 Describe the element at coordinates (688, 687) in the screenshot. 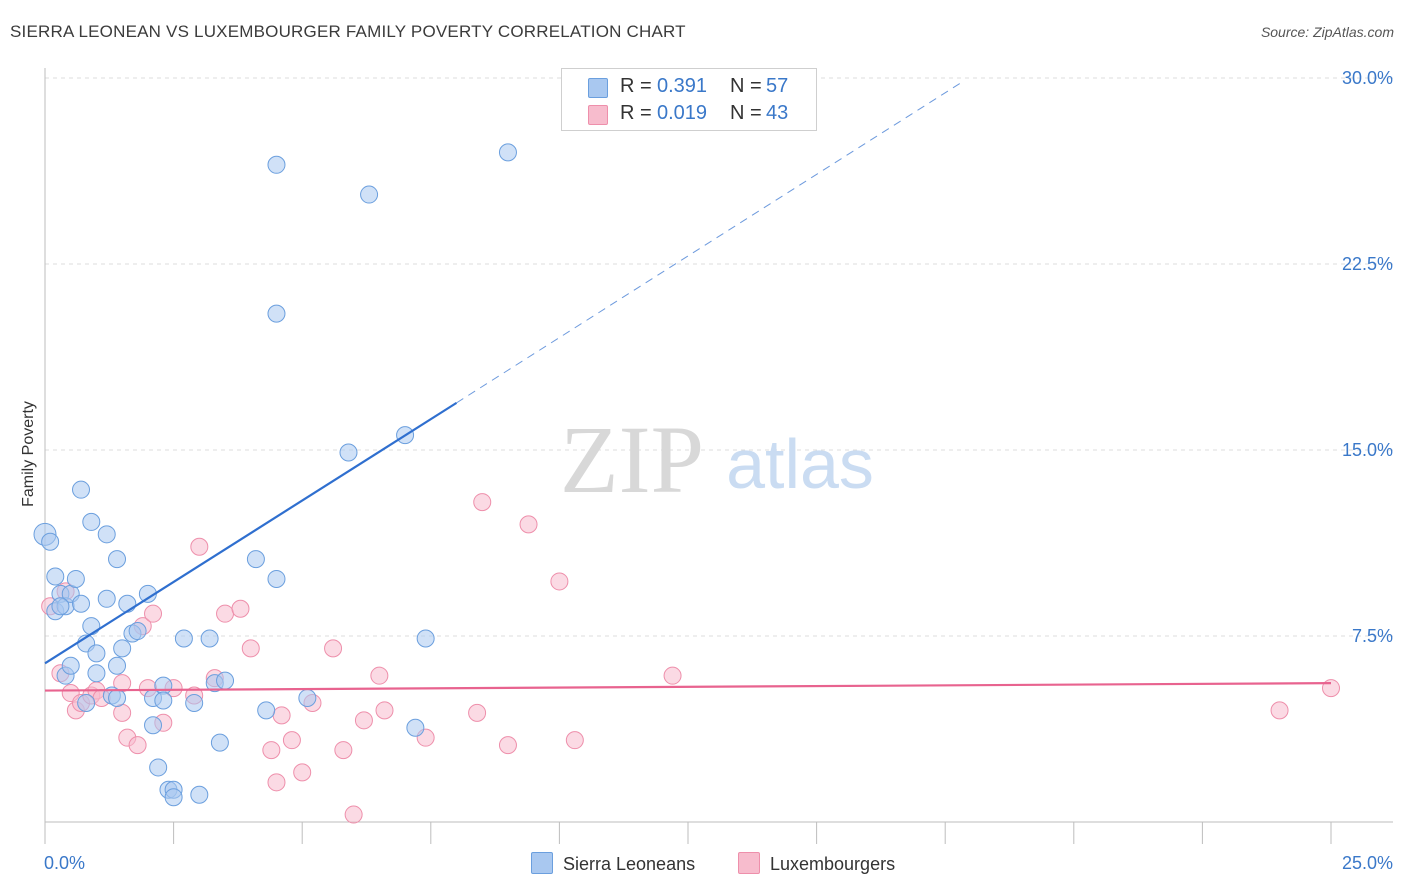

I see `trend-line-luxembourgers` at that location.